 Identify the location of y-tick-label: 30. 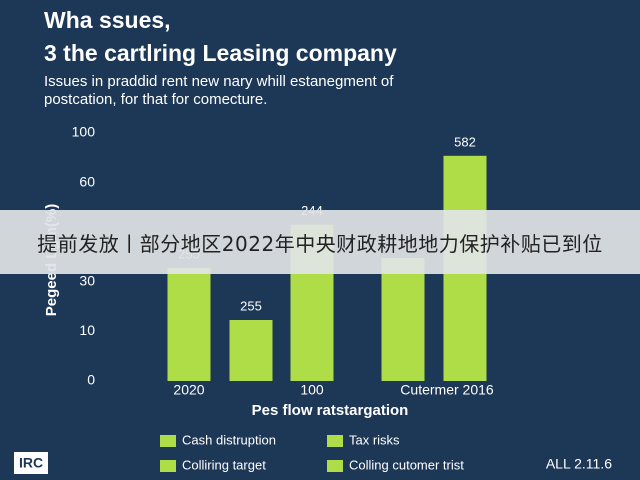
(87, 281).